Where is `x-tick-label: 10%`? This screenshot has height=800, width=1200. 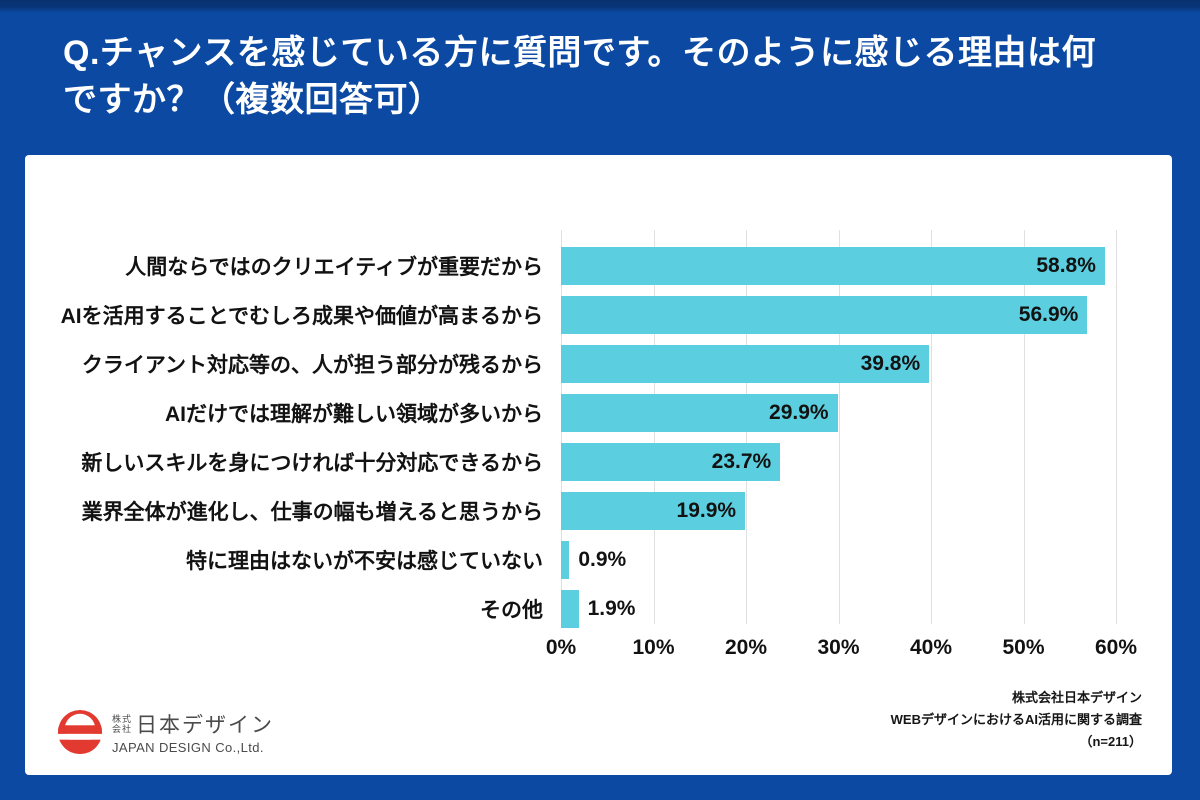
x-tick-label: 10% is located at coordinates (653, 647).